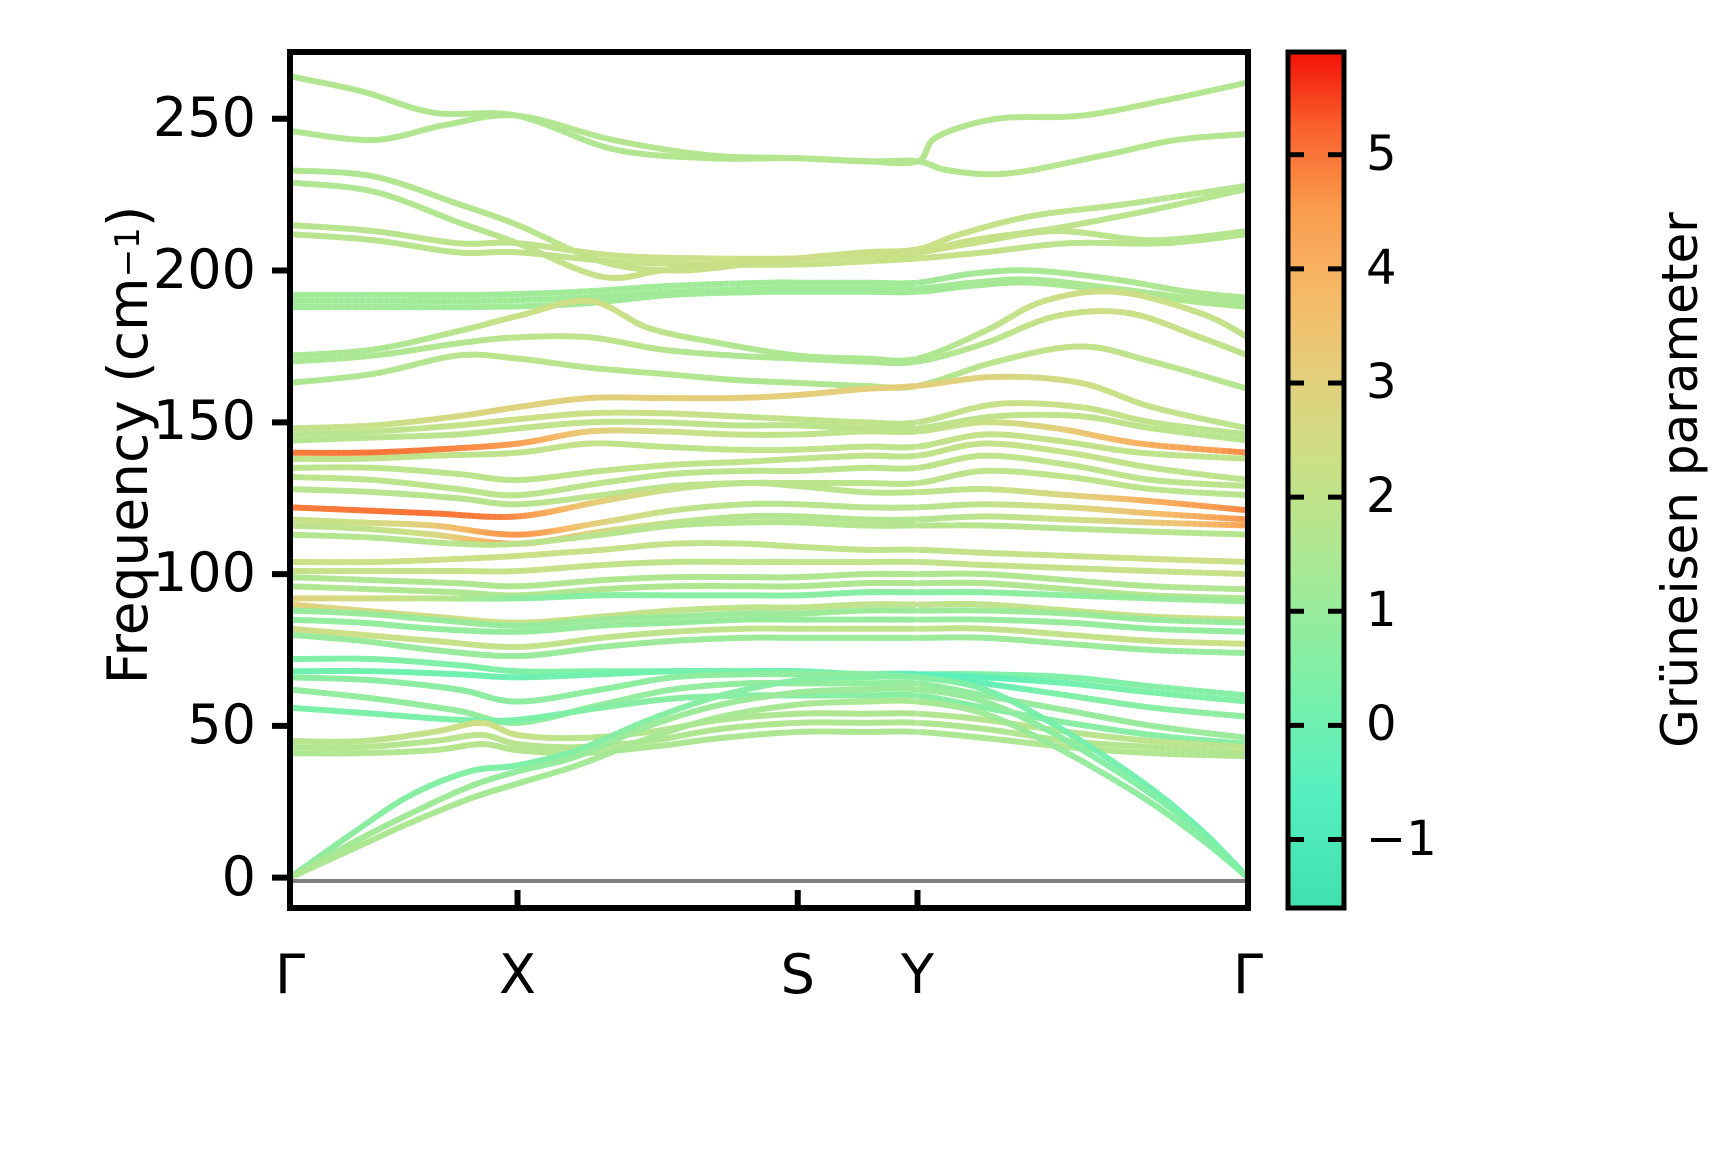 The width and height of the screenshot is (1727, 1162). What do you see at coordinates (221, 724) in the screenshot?
I see `y-tick-label: 50` at bounding box center [221, 724].